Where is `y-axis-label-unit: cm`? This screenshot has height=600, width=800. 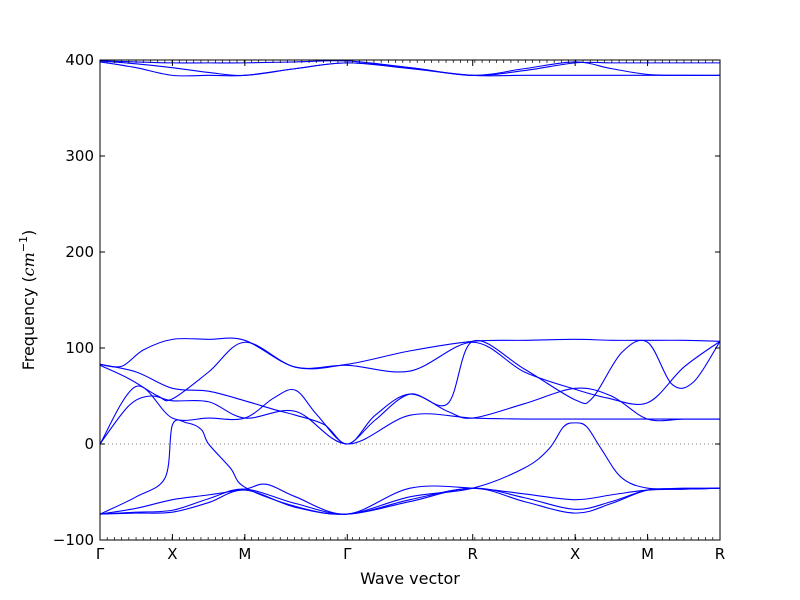 y-axis-label-unit: cm is located at coordinates (28, 264).